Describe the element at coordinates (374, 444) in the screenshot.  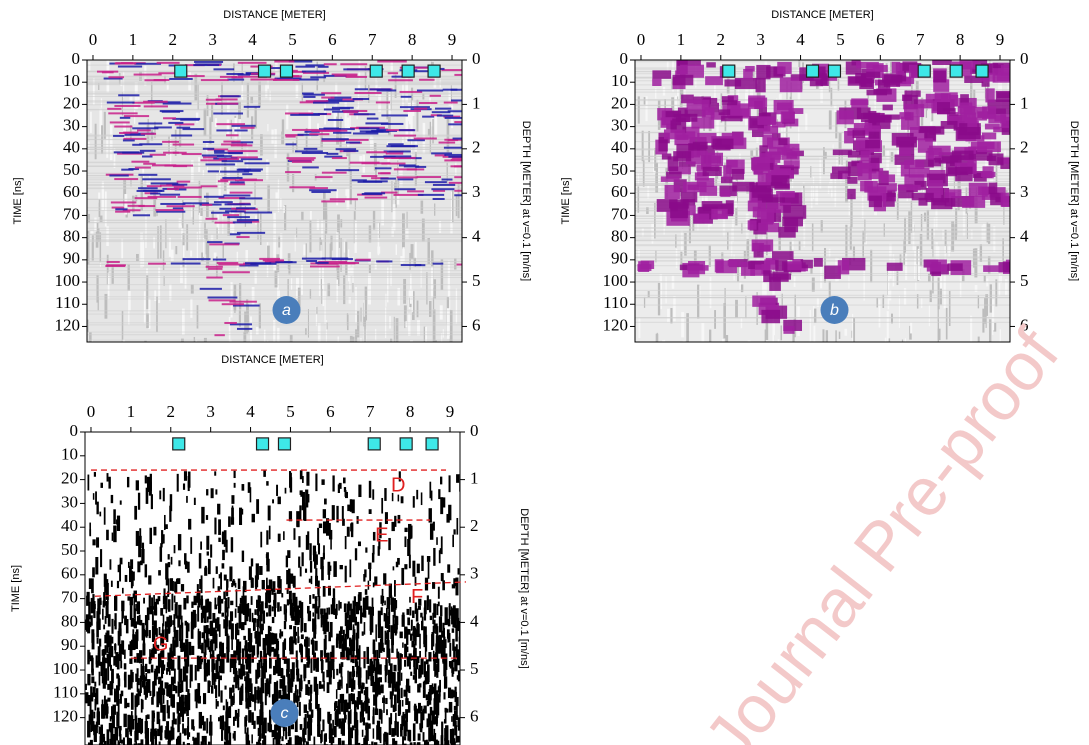
I see `marker` at that location.